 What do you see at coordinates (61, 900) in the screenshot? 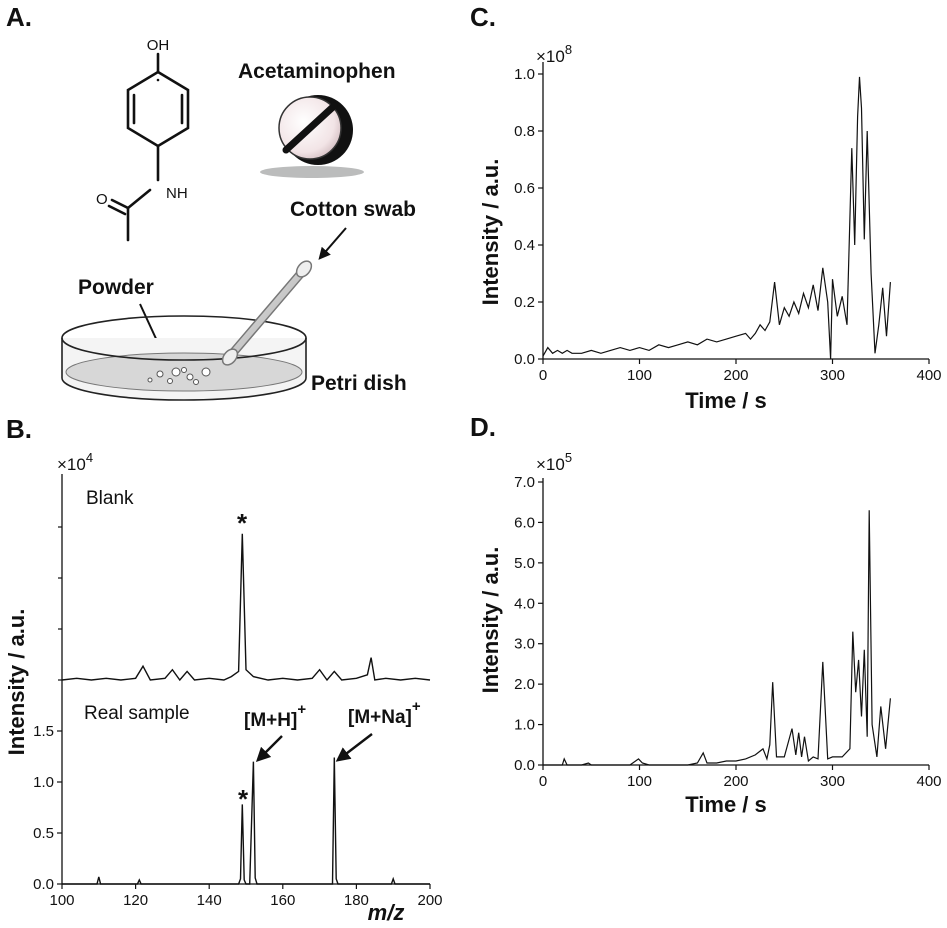
I see `b-x-tick-label: 100` at bounding box center [61, 900].